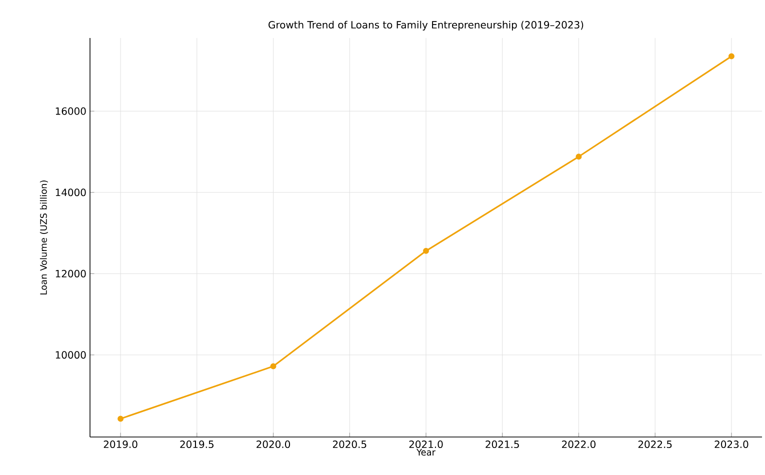  I want to click on x-tick-label: 2022.0, so click(579, 444).